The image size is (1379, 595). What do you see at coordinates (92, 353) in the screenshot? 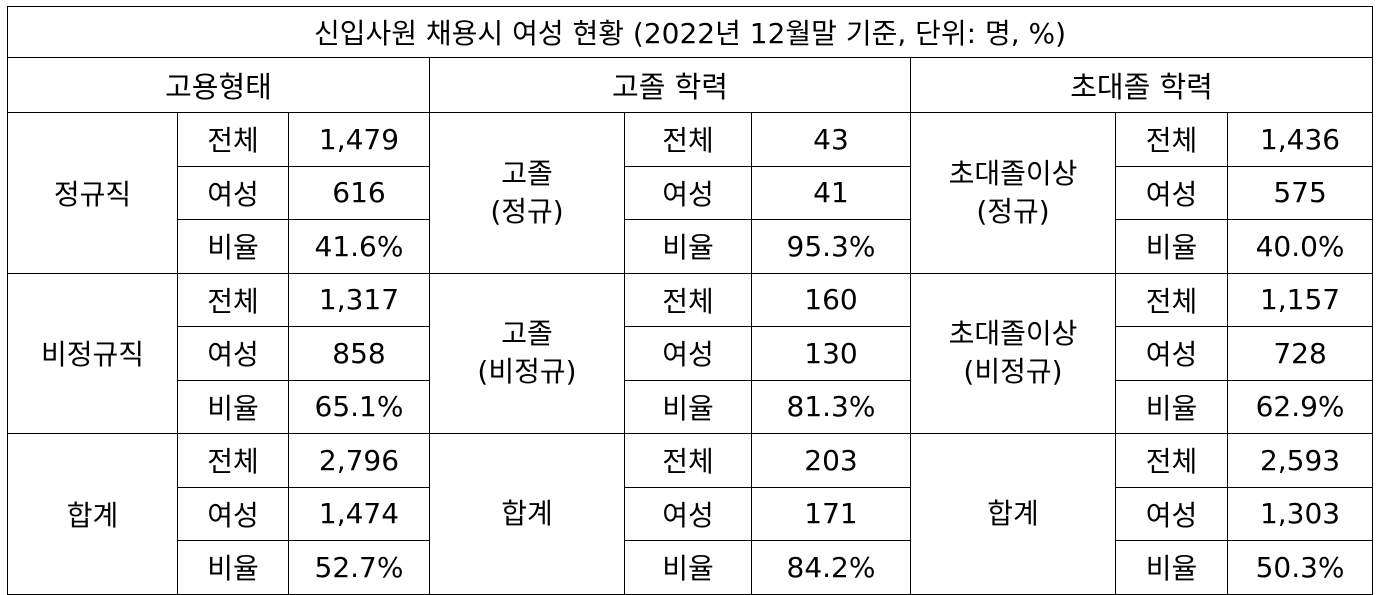
I see `employment-label: 비정규직` at bounding box center [92, 353].